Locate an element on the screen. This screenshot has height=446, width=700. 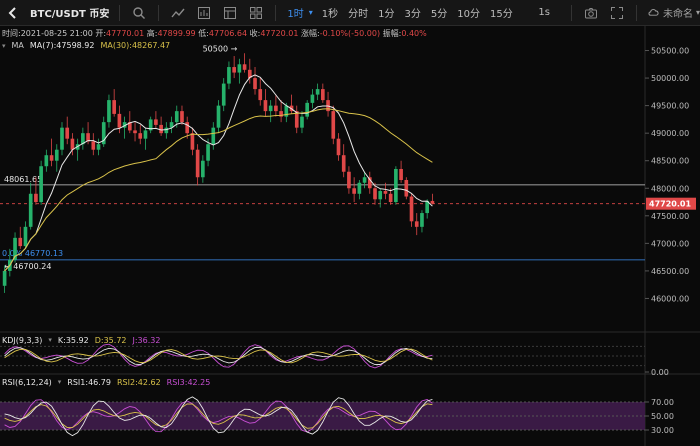
kdj-title: KDJ(9,3,3) is located at coordinates (22, 340).